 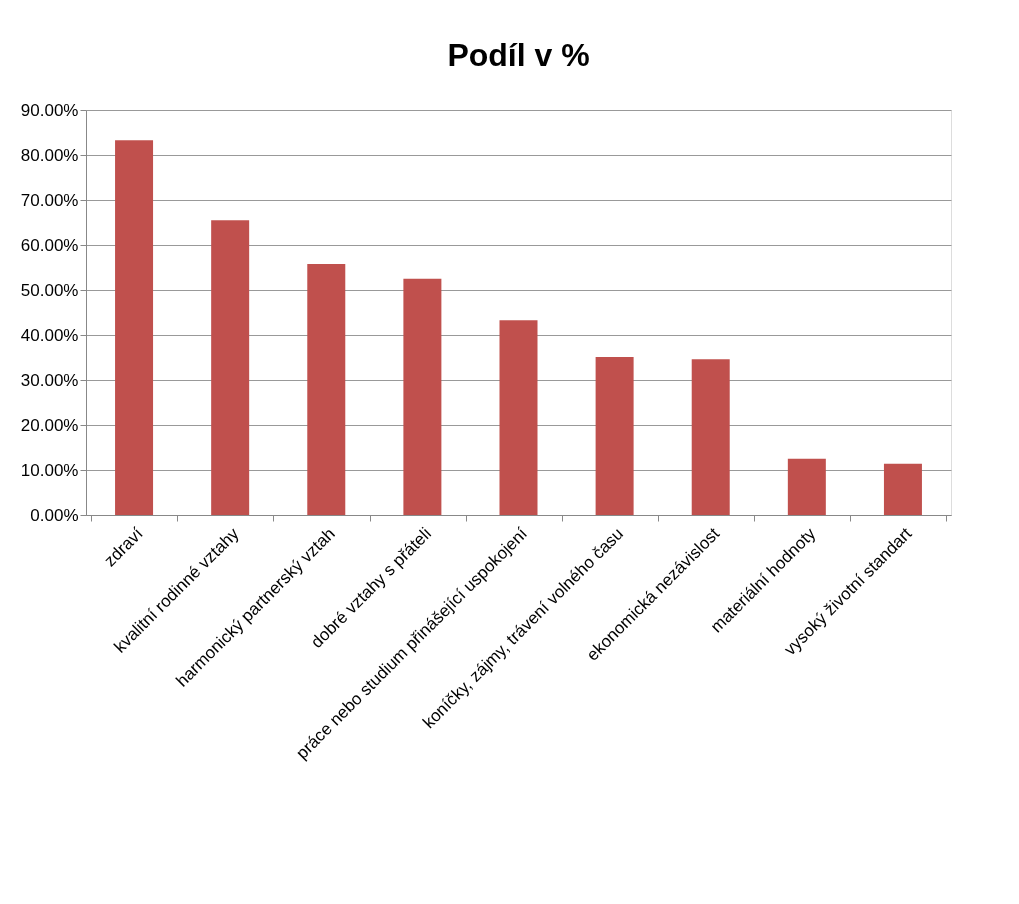 What do you see at coordinates (49, 470) in the screenshot?
I see `y-tick-label: 10.00%` at bounding box center [49, 470].